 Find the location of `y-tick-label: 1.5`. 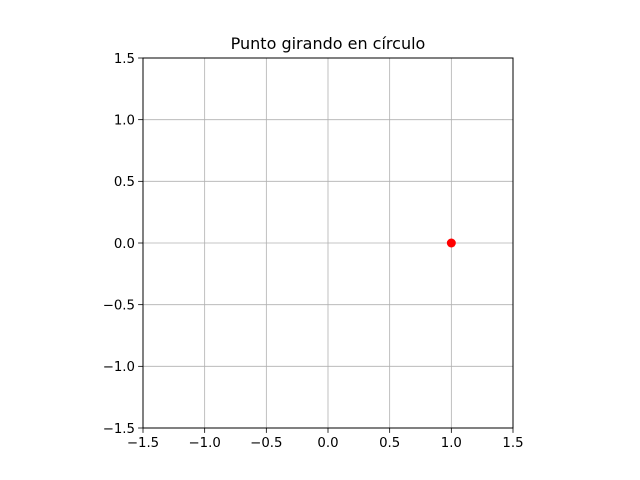

y-tick-label: 1.5 is located at coordinates (124, 59).